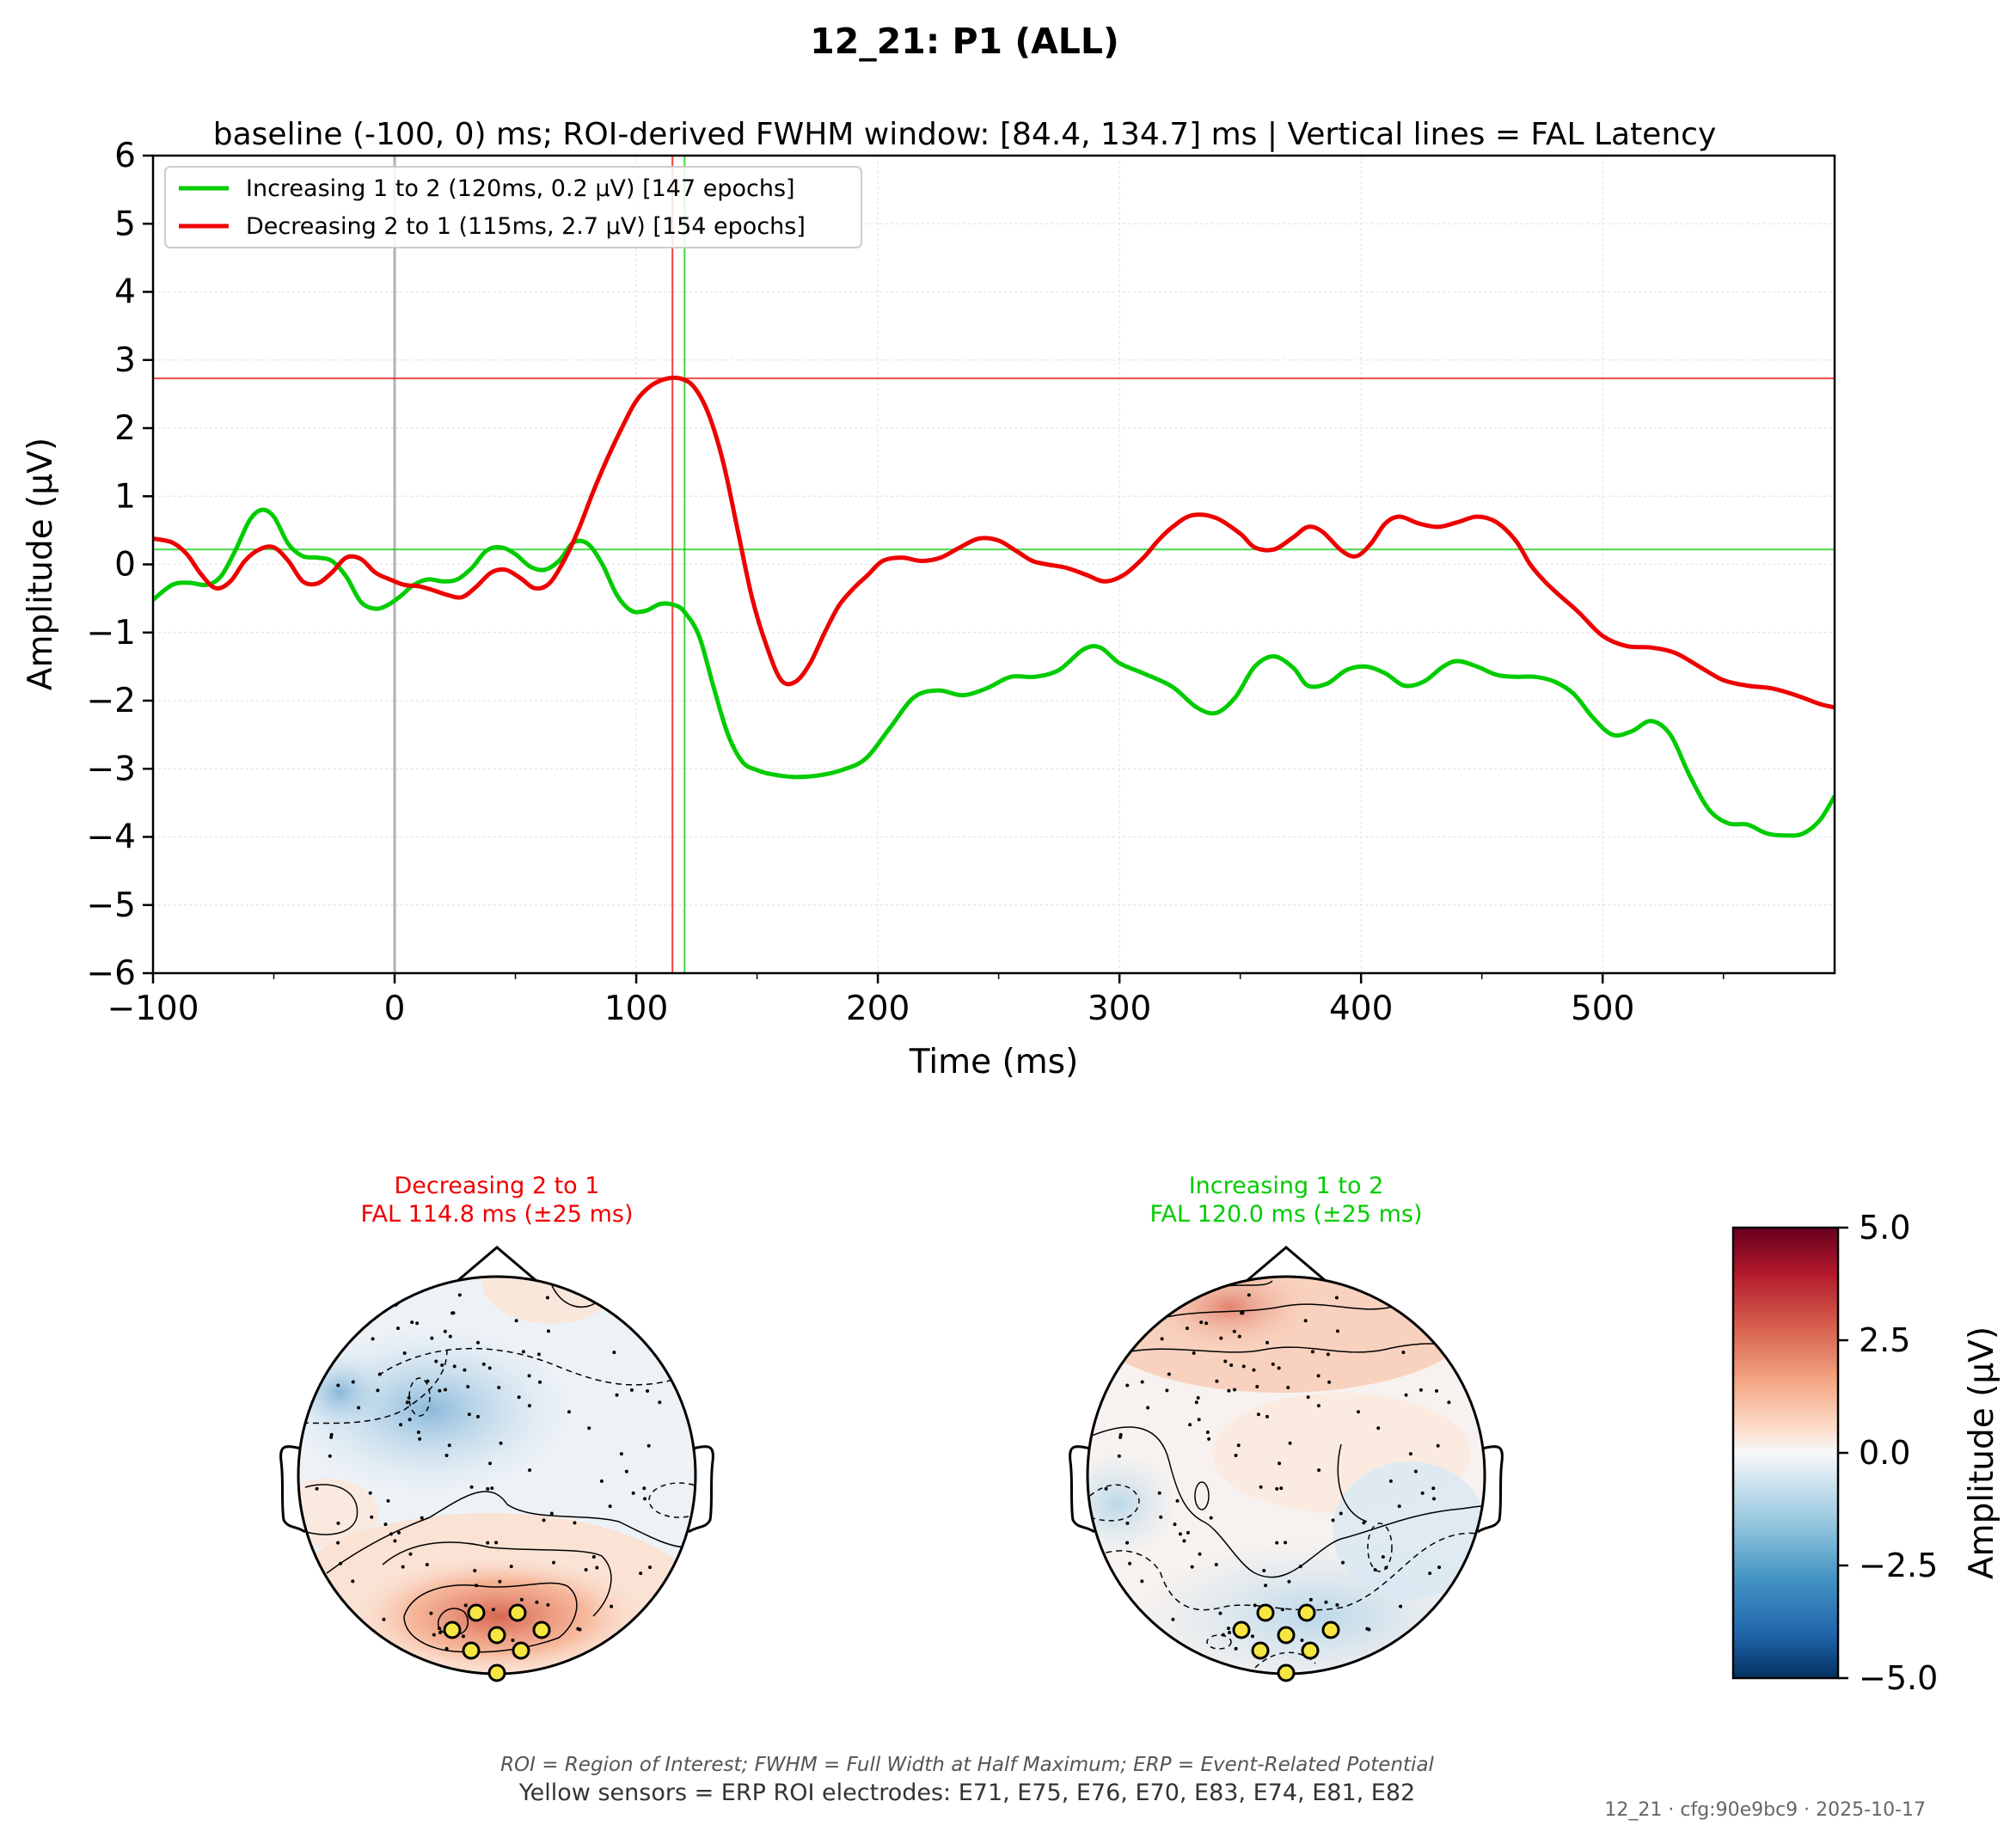 Image resolution: width=2016 pixels, height=1838 pixels. What do you see at coordinates (476, 1612) in the screenshot?
I see `roi-electrode-E71` at bounding box center [476, 1612].